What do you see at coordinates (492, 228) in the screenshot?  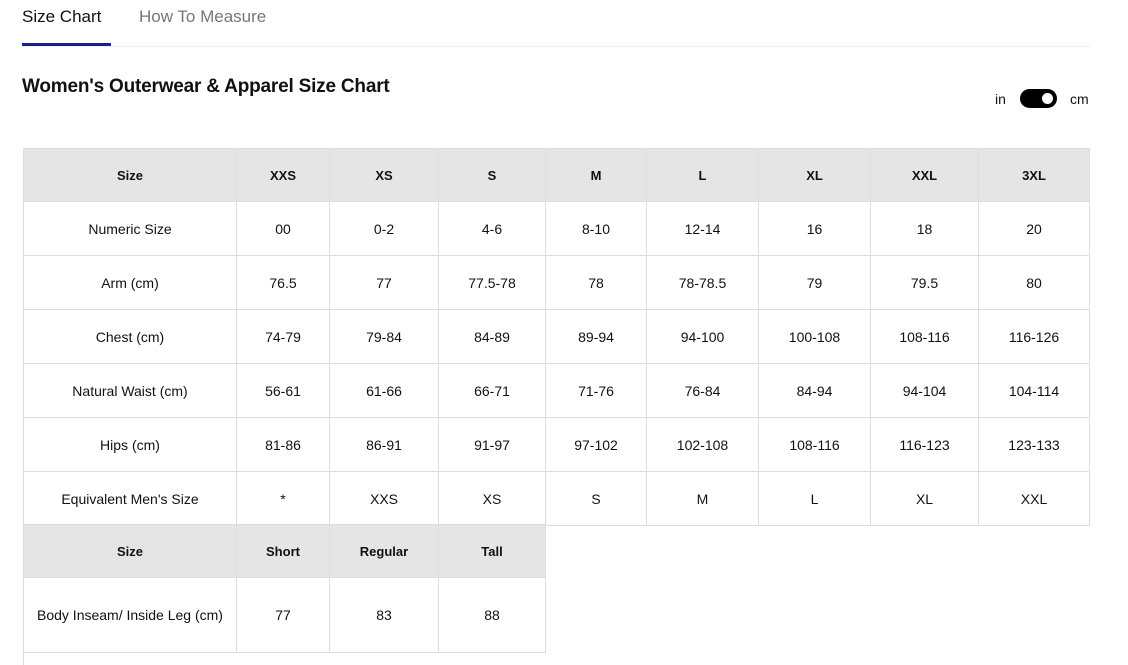 I see `table-cell: 4-6` at bounding box center [492, 228].